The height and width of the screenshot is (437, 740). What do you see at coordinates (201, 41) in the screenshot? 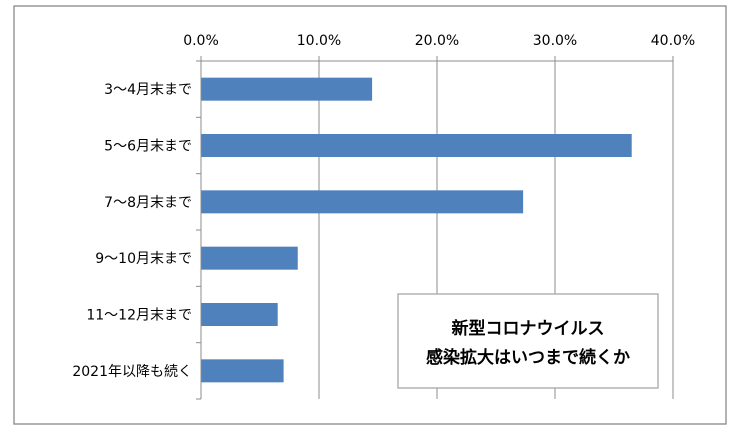
I see `x-tick-label: 0.0%` at bounding box center [201, 41].